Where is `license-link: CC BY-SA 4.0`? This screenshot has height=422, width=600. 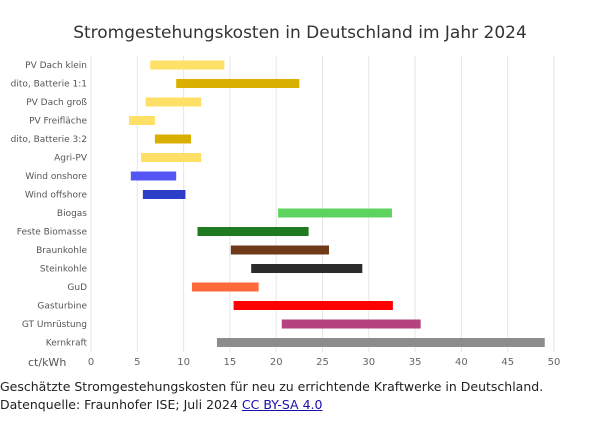 license-link: CC BY-SA 4.0 is located at coordinates (282, 404).